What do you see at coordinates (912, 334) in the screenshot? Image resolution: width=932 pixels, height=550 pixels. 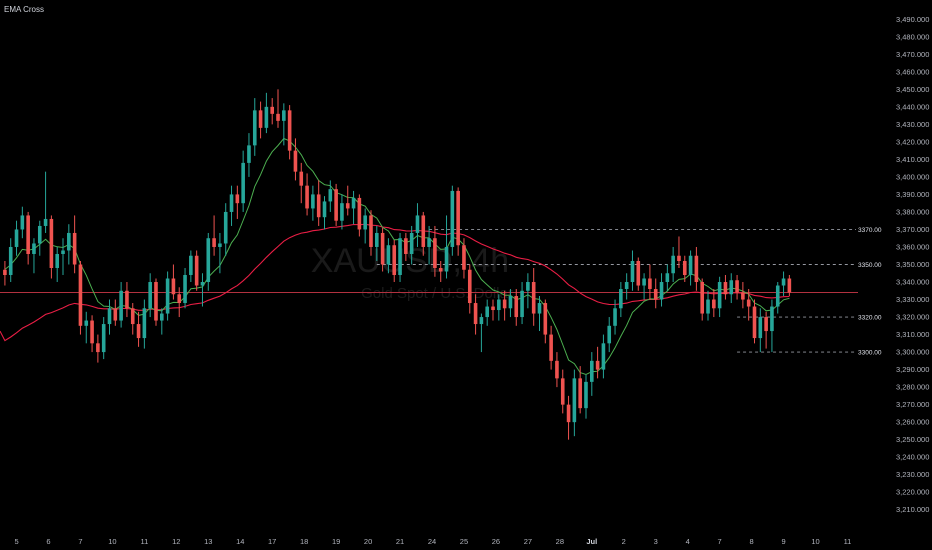 I see `y-tick-label: 3,310.000` at bounding box center [912, 334].